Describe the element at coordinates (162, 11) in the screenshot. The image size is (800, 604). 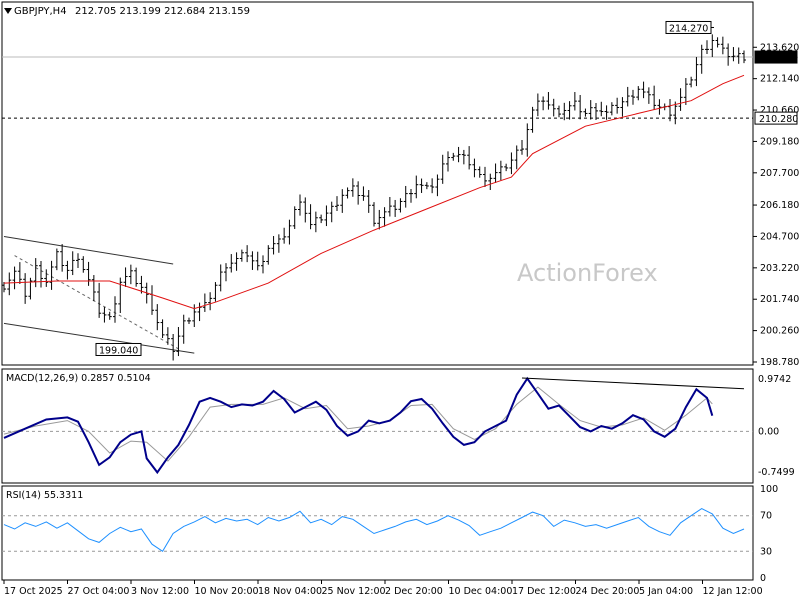
I see `ohlc-label: 212.705 213.199 212.684 213.159` at that location.